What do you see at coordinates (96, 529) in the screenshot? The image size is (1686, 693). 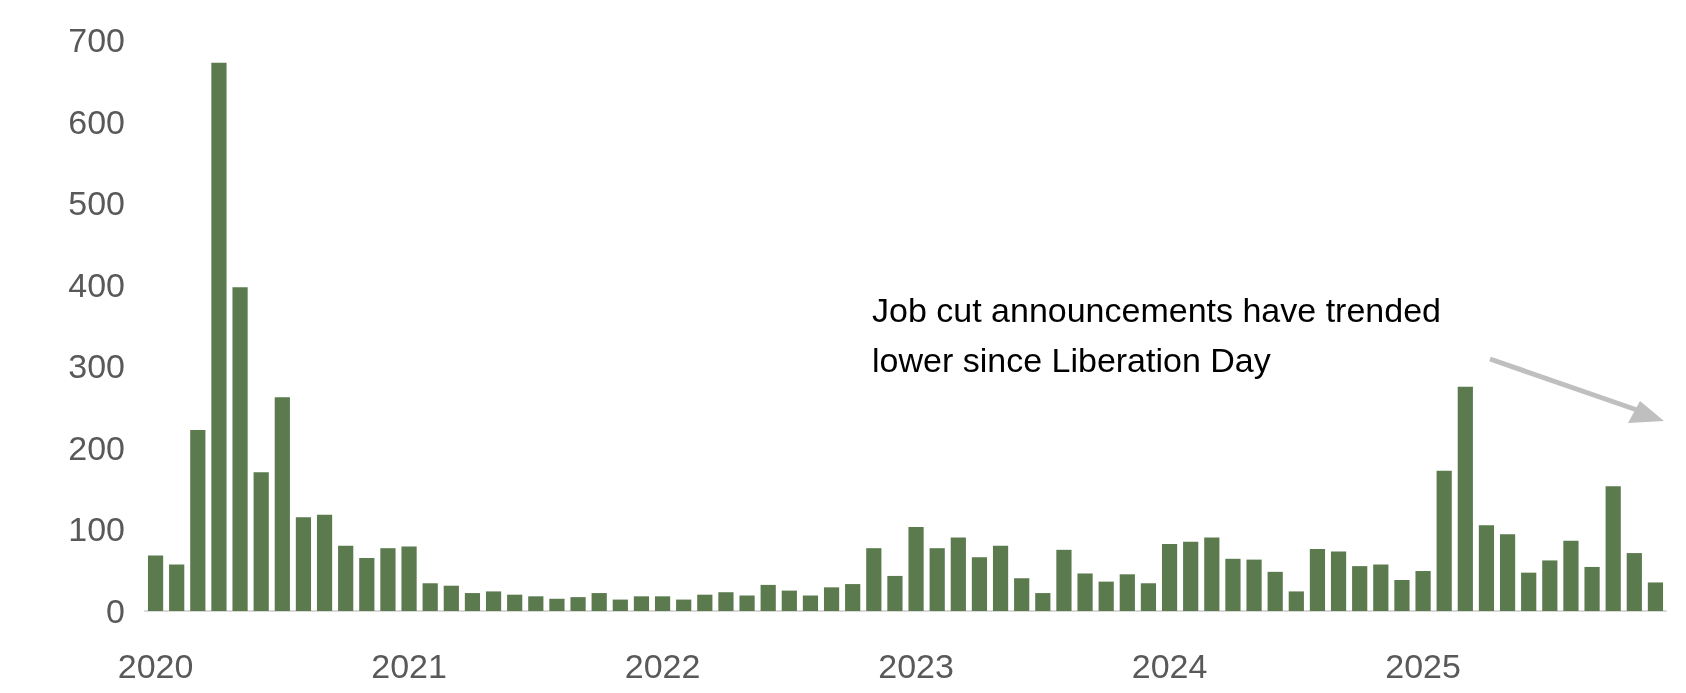 I see `y-tick-label: 100` at bounding box center [96, 529].